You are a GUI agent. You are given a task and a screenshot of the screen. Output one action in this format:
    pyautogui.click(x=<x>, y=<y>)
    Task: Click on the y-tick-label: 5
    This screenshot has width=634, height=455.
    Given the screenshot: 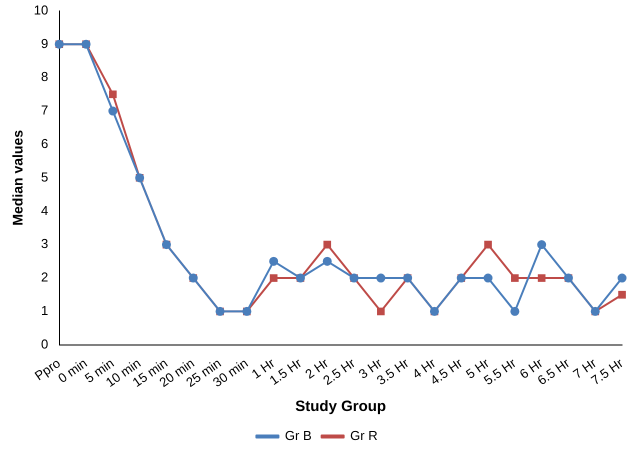 What is the action you would take?
    pyautogui.click(x=44, y=176)
    